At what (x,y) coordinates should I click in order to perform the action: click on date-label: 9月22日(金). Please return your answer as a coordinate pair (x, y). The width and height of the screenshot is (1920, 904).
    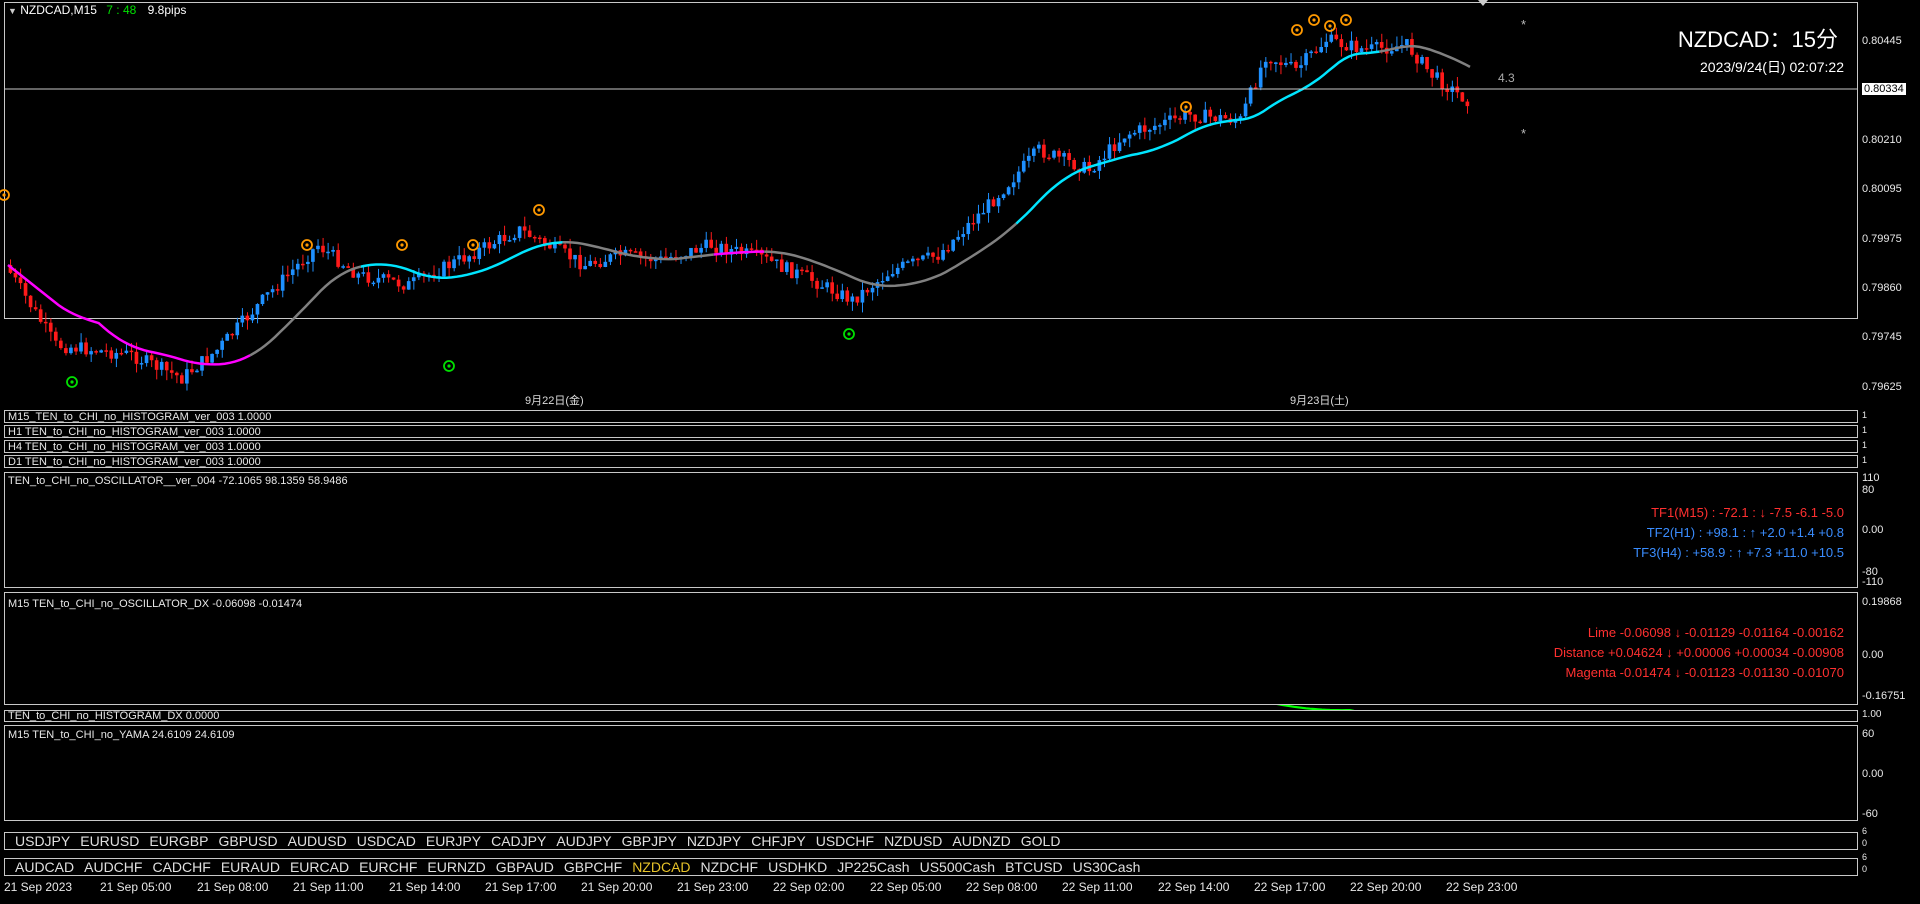
    Looking at the image, I should click on (554, 401).